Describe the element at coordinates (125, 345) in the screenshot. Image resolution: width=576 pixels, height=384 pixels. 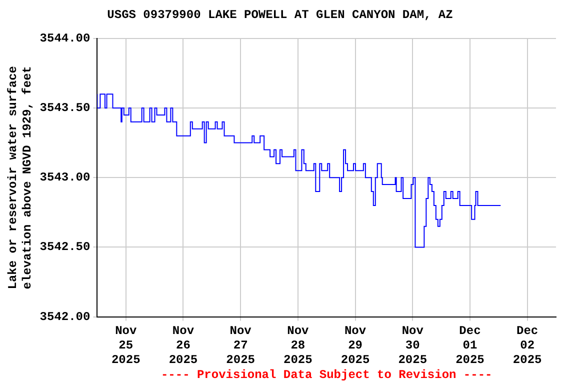
I see `x-tick-label: Nov 25 2025` at that location.